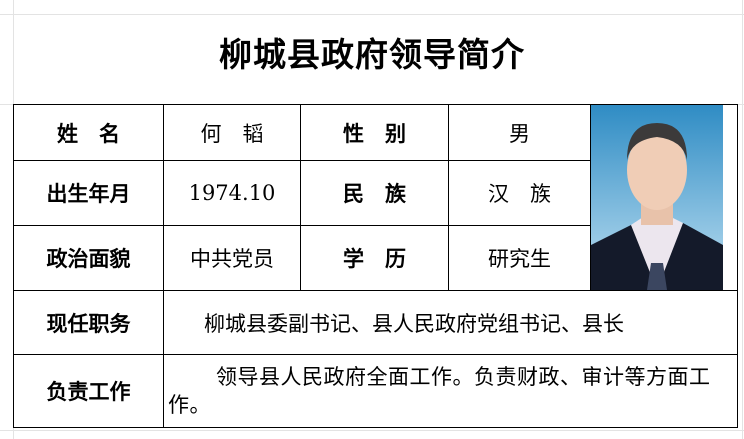 Image resolution: width=744 pixels, height=439 pixels. What do you see at coordinates (88, 258) in the screenshot?
I see `political-label: 政治面貌` at bounding box center [88, 258].